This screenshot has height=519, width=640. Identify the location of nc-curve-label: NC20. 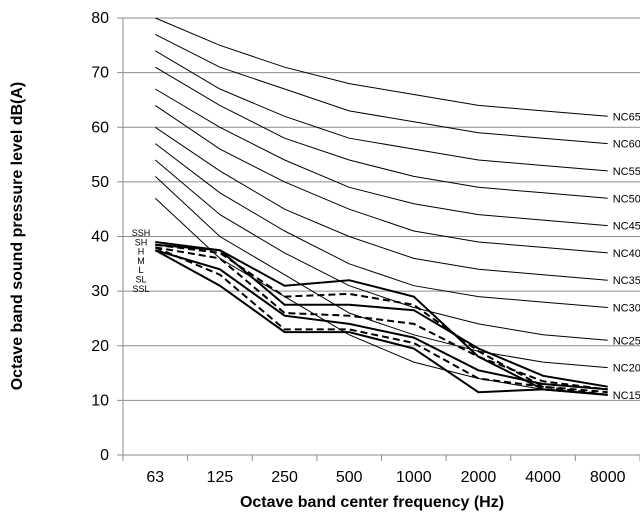
(626, 369).